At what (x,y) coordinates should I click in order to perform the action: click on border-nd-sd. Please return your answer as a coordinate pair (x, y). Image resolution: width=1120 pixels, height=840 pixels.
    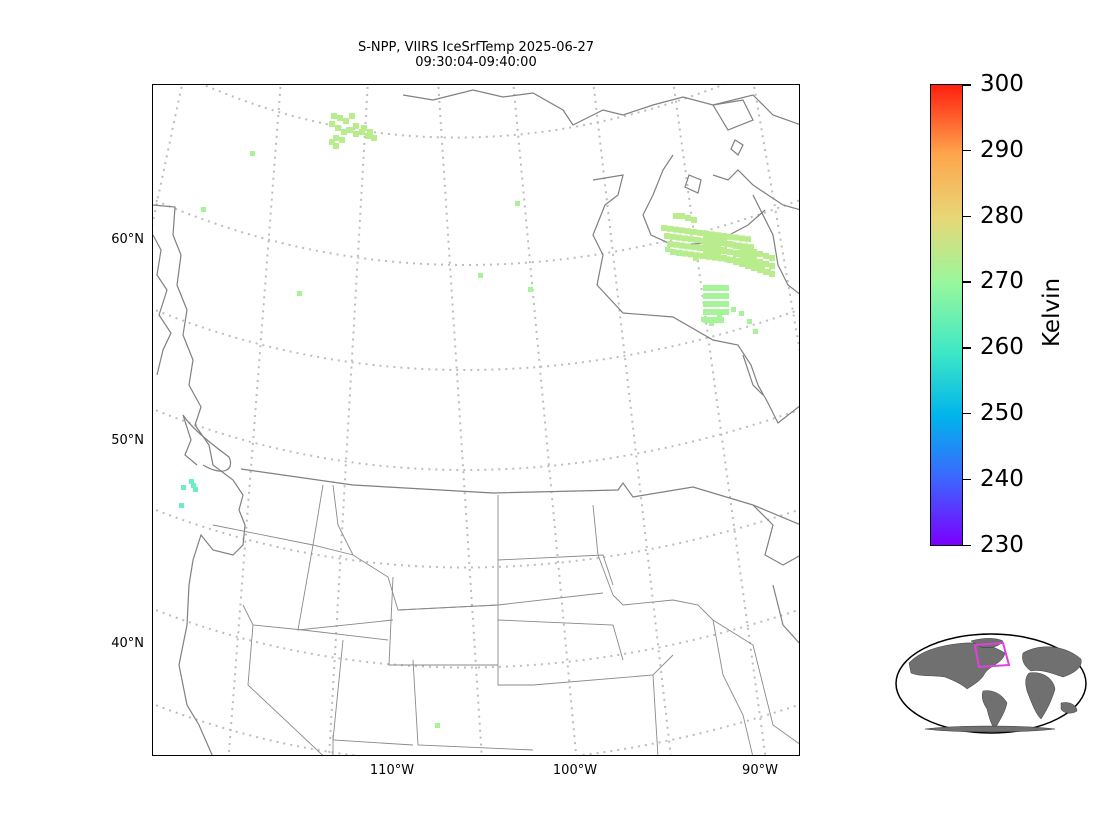
    Looking at the image, I should click on (555, 570).